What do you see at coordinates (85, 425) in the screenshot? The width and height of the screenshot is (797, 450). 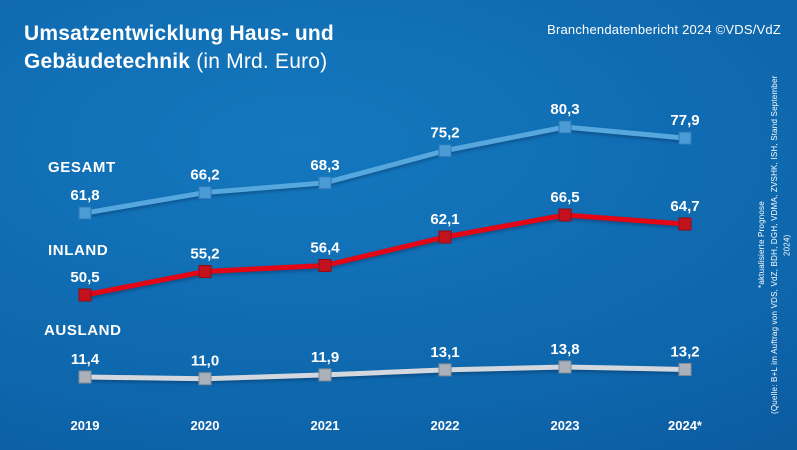 I see `x-axis-label-2019: 2019` at bounding box center [85, 425].